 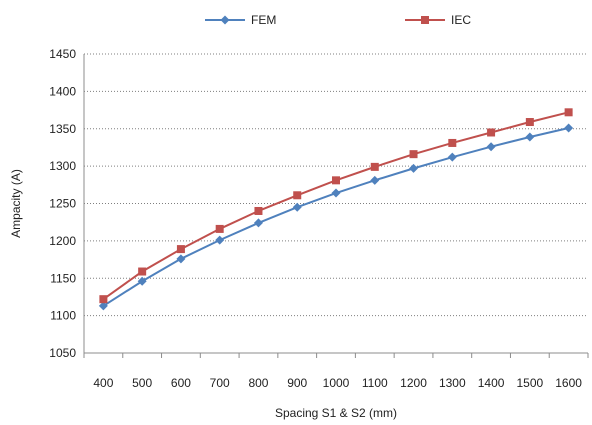 What do you see at coordinates (181, 383) in the screenshot?
I see `x-tick-label: 600` at bounding box center [181, 383].